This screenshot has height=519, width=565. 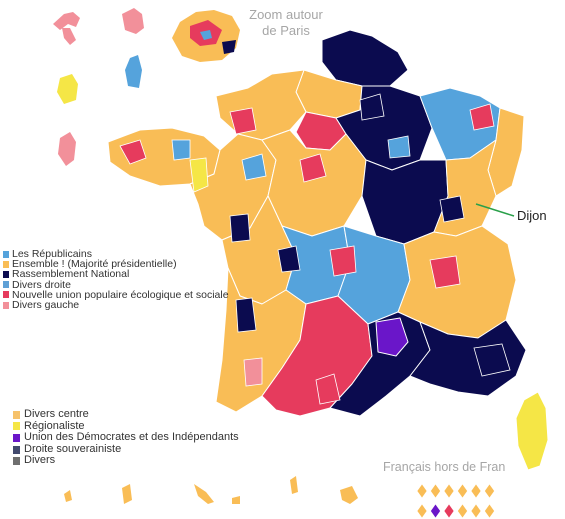 What do you see at coordinates (94, 264) in the screenshot?
I see `legend-label: Ensemble ! (Majorité présidentielle)` at bounding box center [94, 264].